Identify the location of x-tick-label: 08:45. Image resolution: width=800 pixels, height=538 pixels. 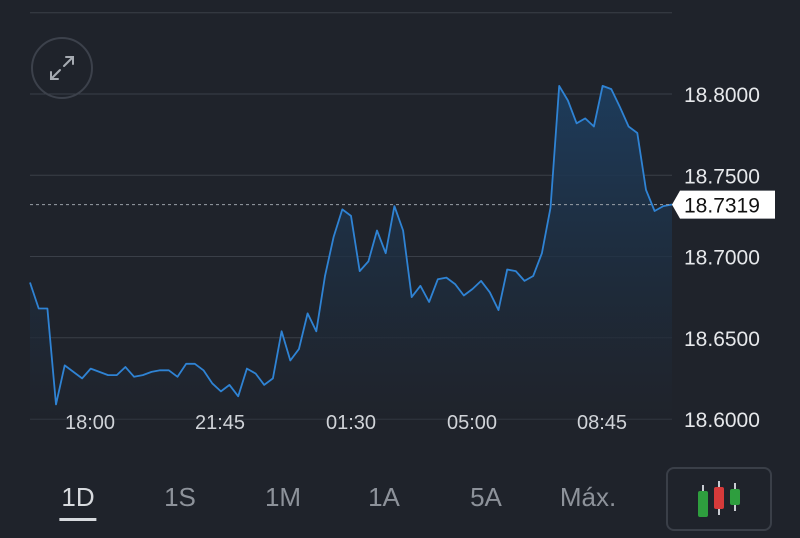
(602, 423).